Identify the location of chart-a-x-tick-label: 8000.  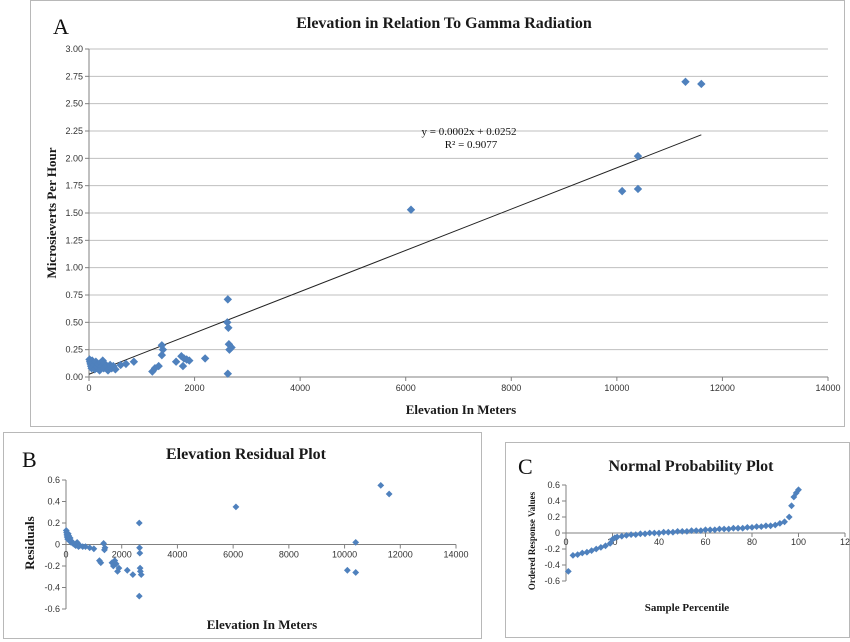
(511, 388).